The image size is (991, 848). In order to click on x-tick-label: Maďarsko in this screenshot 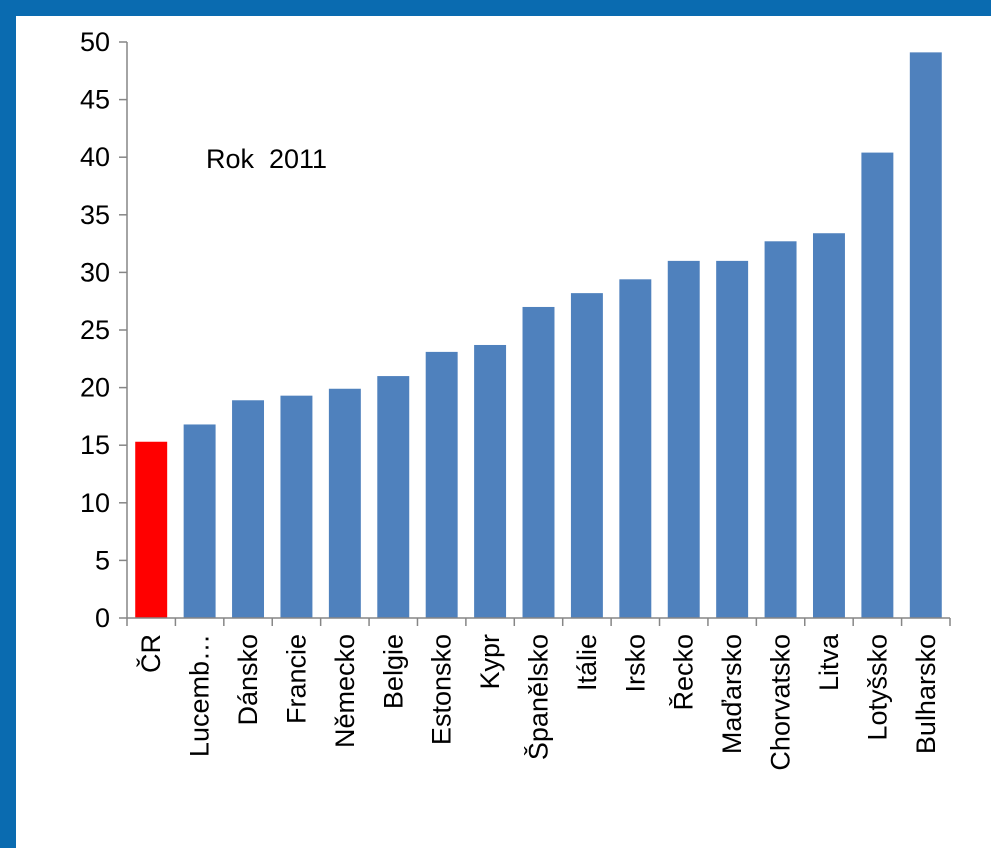, I will do `click(732, 694)`.